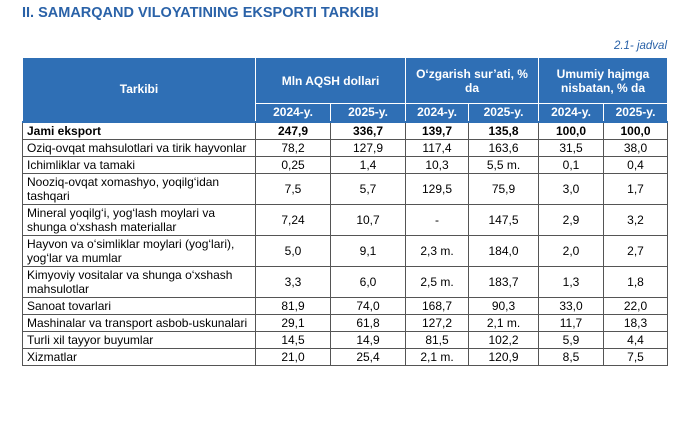 The image size is (683, 425). What do you see at coordinates (437, 147) in the screenshot?
I see `value-cell: 117,4` at bounding box center [437, 147].